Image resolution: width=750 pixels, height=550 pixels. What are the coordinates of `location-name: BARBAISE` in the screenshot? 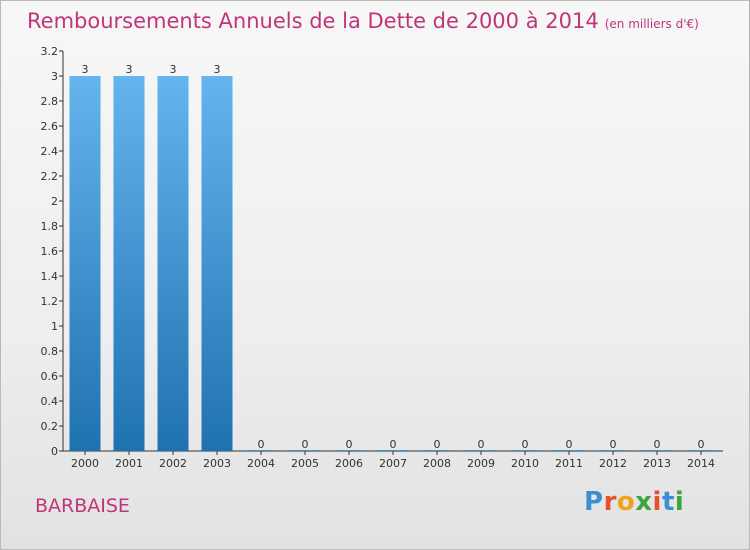 It's located at (82, 506).